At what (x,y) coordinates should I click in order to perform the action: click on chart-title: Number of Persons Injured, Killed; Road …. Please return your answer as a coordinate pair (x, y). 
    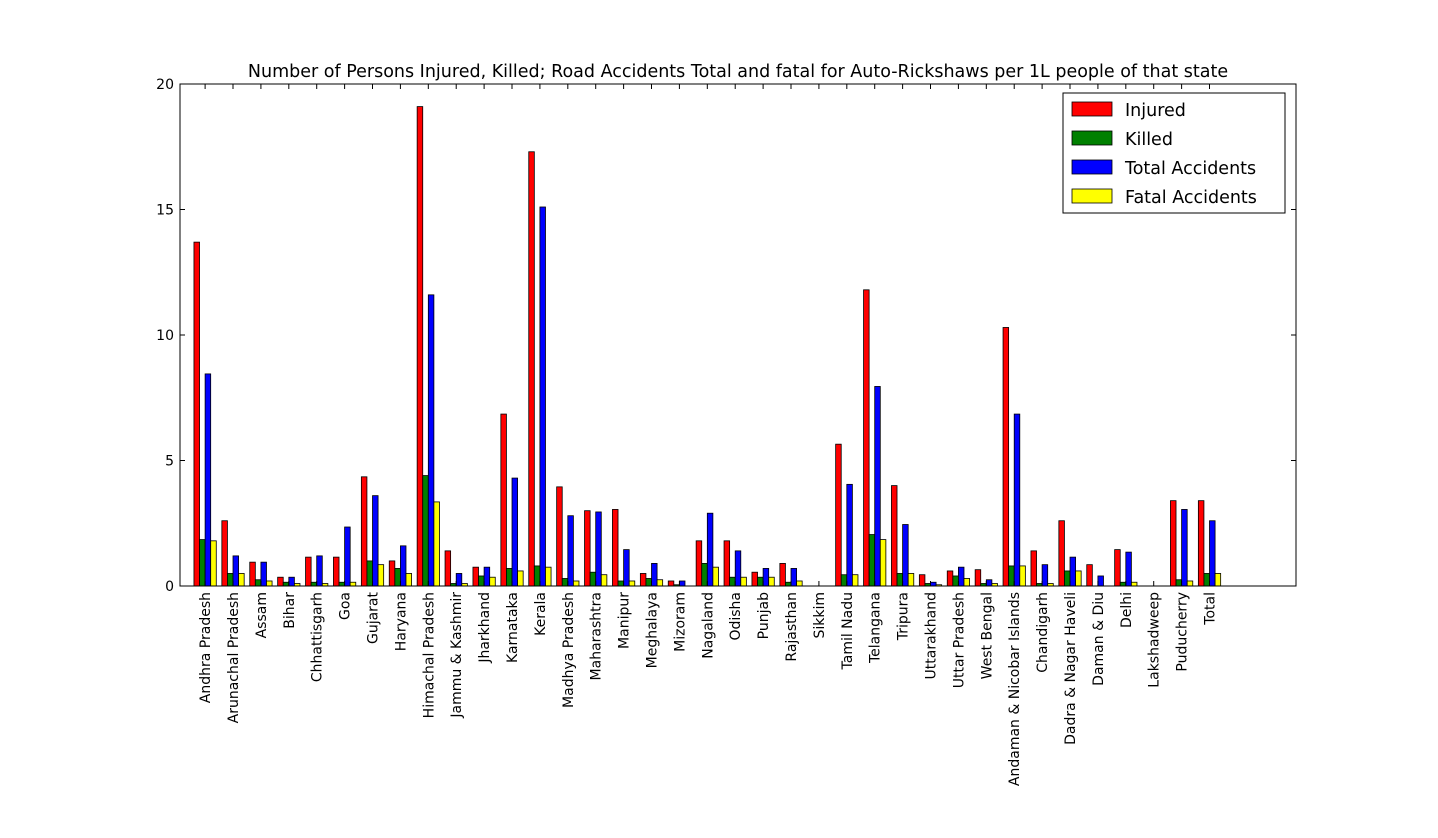
    Looking at the image, I should click on (738, 72).